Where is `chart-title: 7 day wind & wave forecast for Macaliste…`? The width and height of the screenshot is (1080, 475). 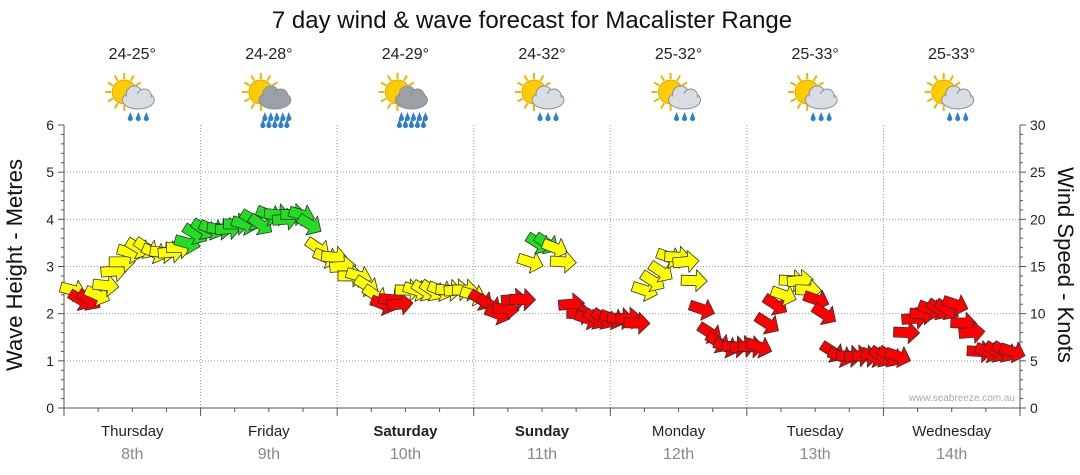
chart-title: 7 day wind & wave forecast for Macaliste… is located at coordinates (532, 20).